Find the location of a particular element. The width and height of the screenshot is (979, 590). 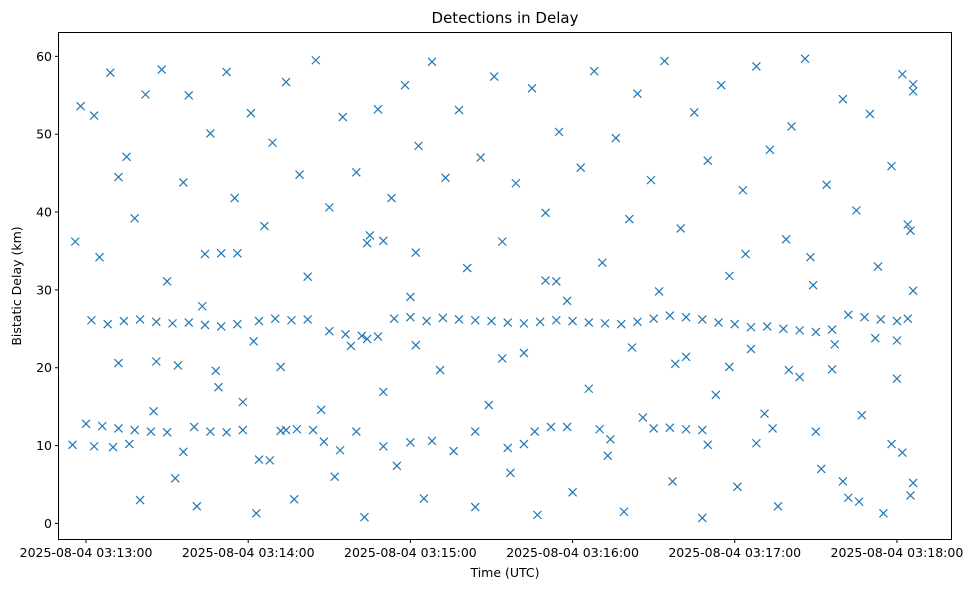

chart-title: Detections in Delay is located at coordinates (505, 18).